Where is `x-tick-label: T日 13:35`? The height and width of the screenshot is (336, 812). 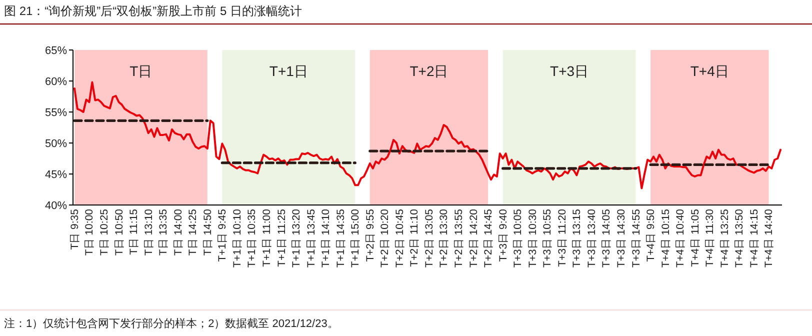 x-tick-label: T日 13:35 is located at coordinates (164, 232).